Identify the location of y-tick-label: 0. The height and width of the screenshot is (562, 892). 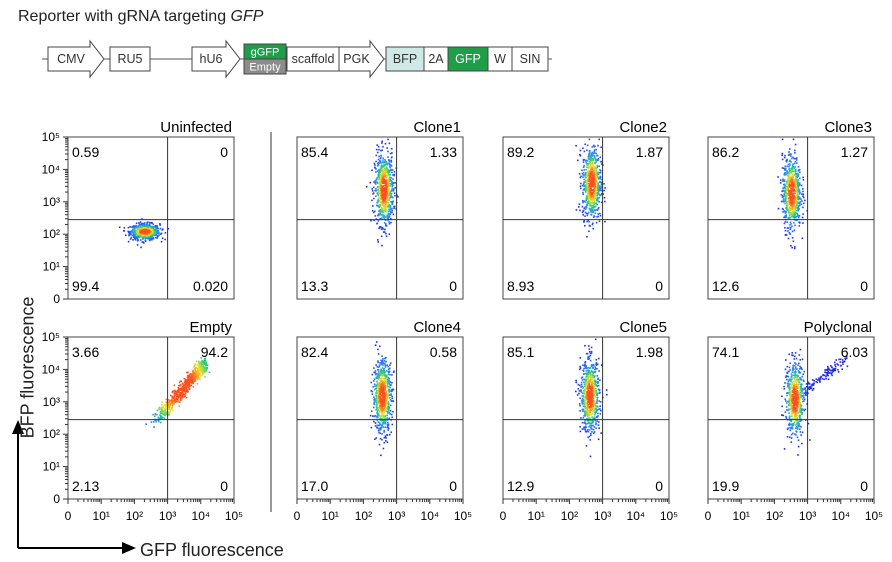
(56, 299).